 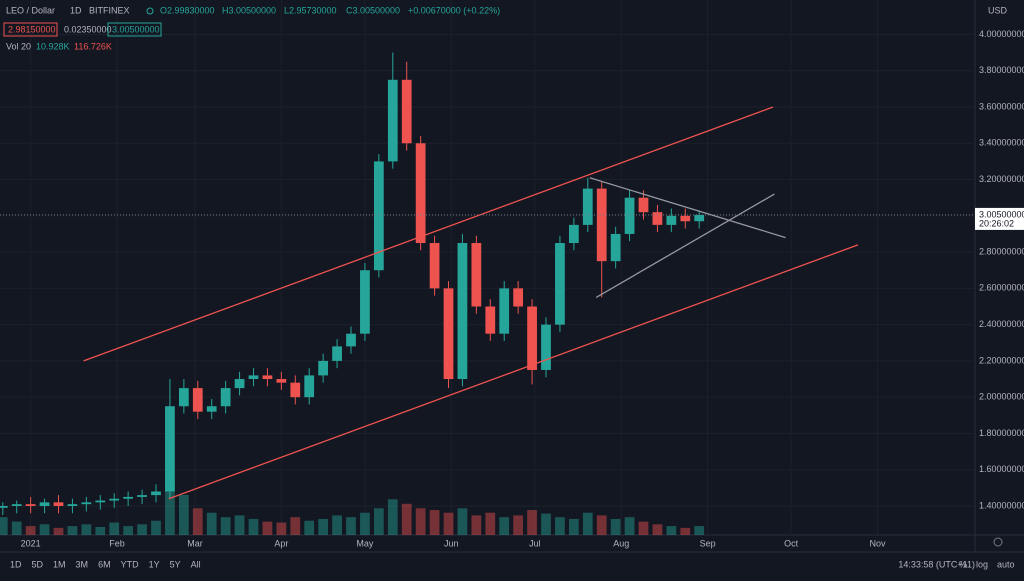 I want to click on last-price-label: 3.00500000, so click(x=1001, y=214).